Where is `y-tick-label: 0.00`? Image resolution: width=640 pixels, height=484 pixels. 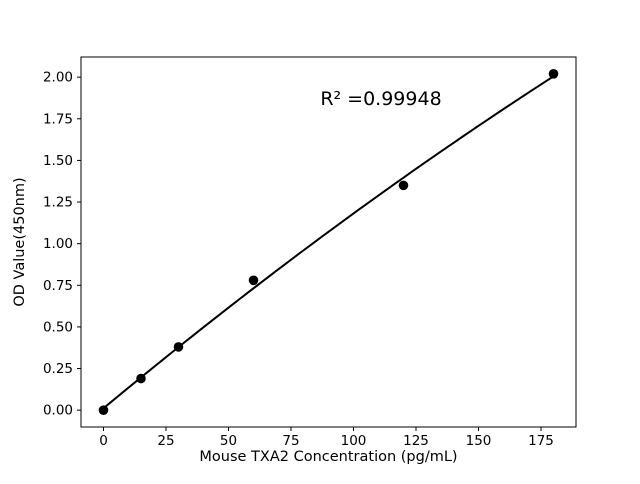 y-tick-label: 0.00 is located at coordinates (58, 411).